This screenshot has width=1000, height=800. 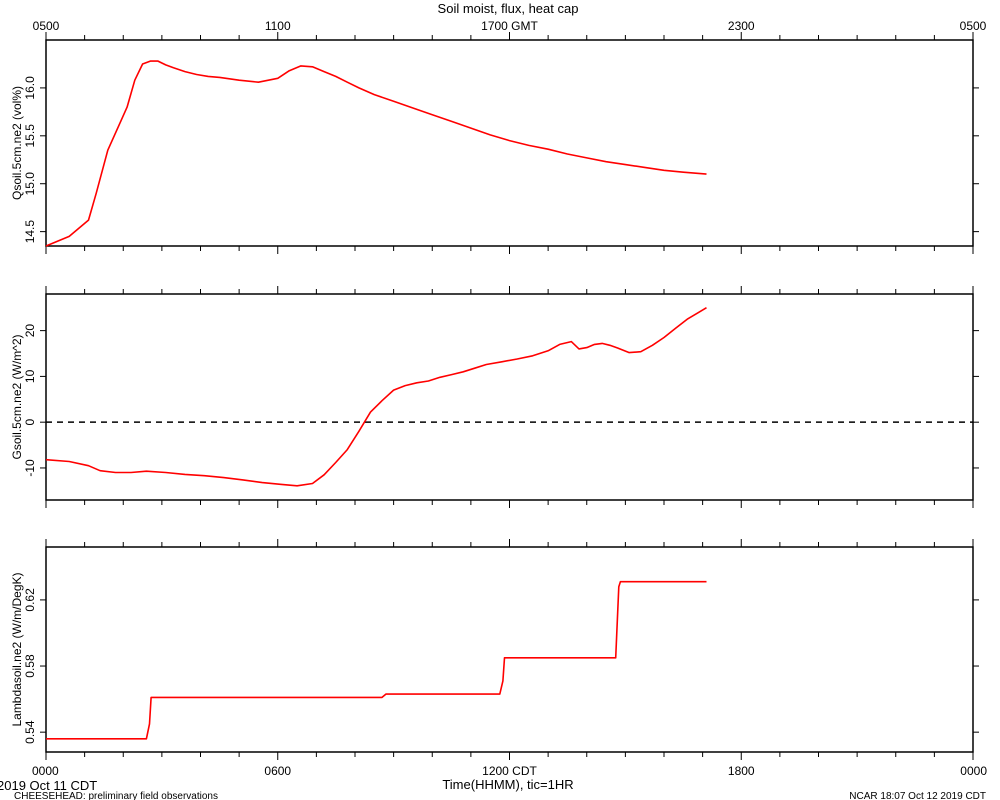 I want to click on bottom-axis-tick-label: 0600, so click(x=277, y=771).